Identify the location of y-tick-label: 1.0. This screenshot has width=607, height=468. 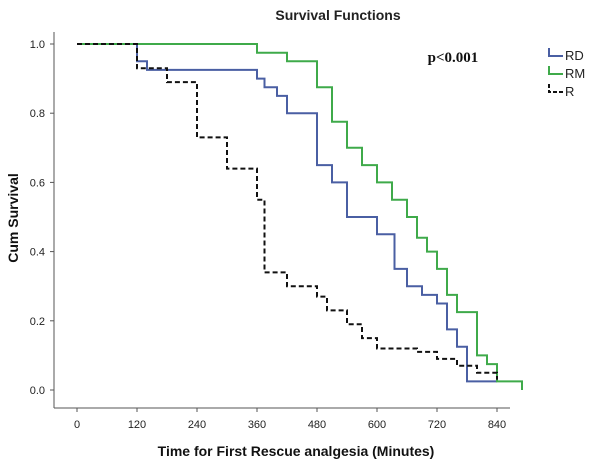
(37, 45).